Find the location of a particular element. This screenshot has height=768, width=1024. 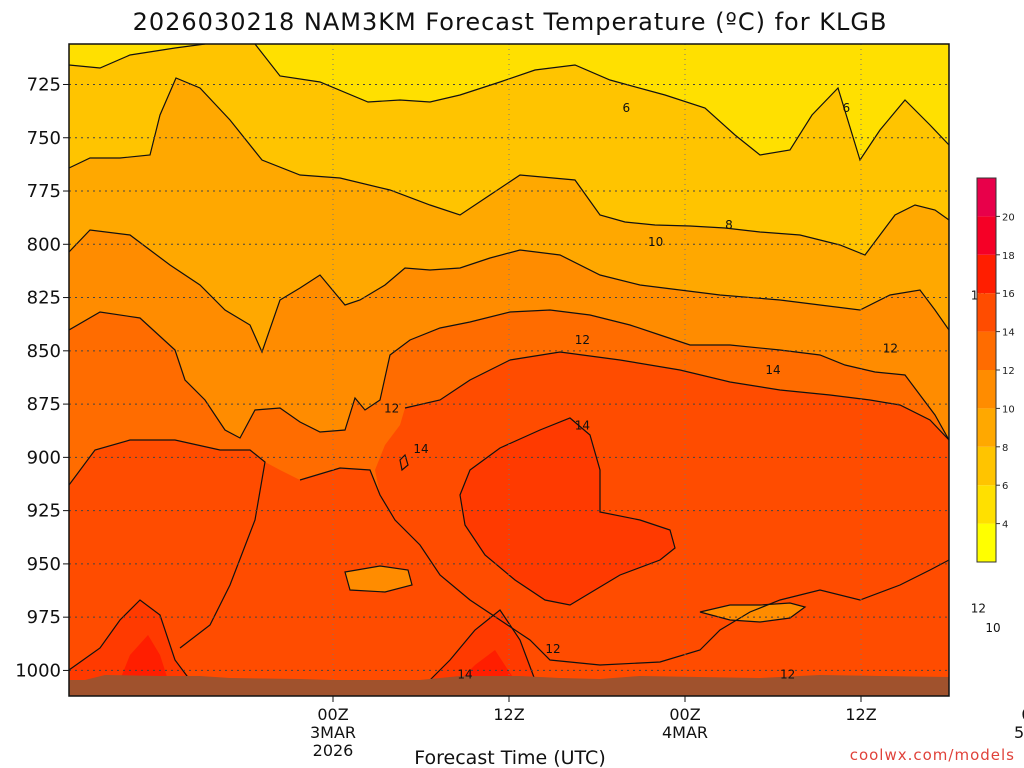

band-16-18-low2 is located at coordinates (482, 645).